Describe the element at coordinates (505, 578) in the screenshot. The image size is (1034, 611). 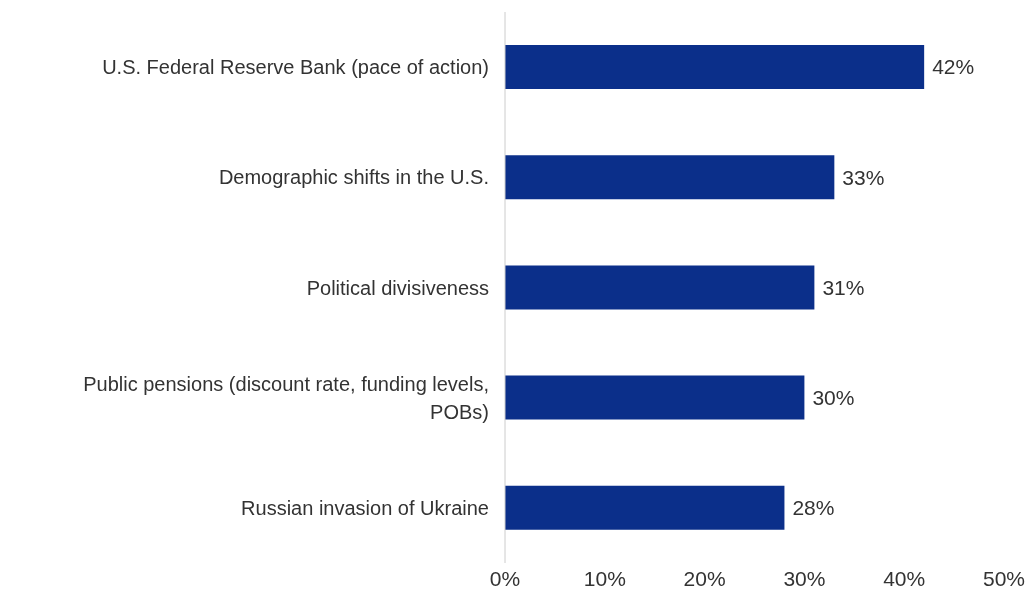
I see `x-tick-label: 0%` at that location.